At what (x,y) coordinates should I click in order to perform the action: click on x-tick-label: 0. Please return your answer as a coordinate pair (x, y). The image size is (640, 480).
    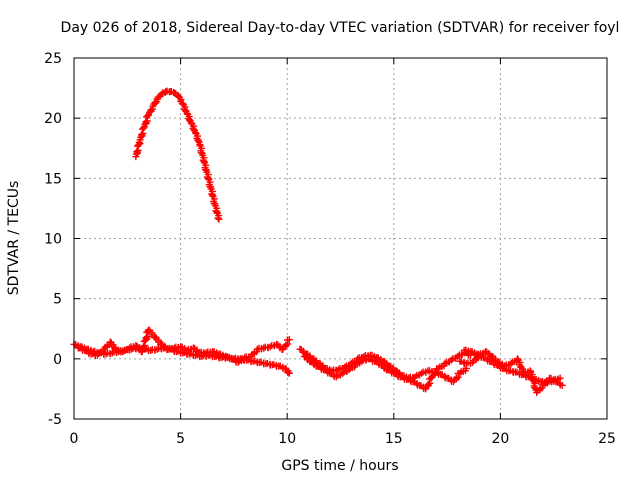
    Looking at the image, I should click on (74, 439).